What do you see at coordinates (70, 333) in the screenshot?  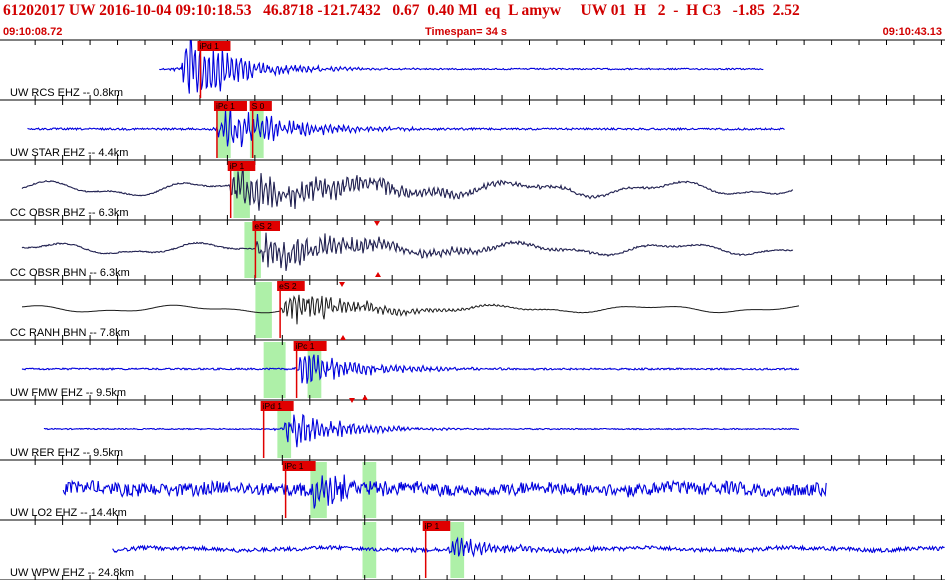 I see `trace-label: CC RANH BHN -- 7.8km` at bounding box center [70, 333].